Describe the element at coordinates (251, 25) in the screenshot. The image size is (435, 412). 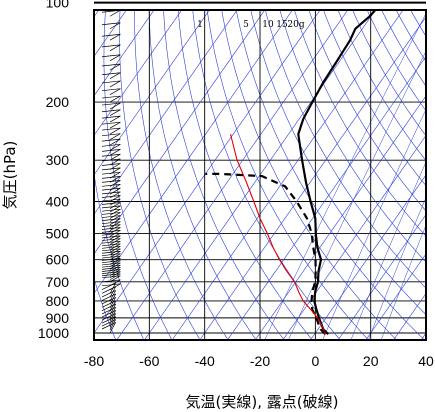
I see `mixing-ratio-labels: 1 5 10 15 20g` at that location.